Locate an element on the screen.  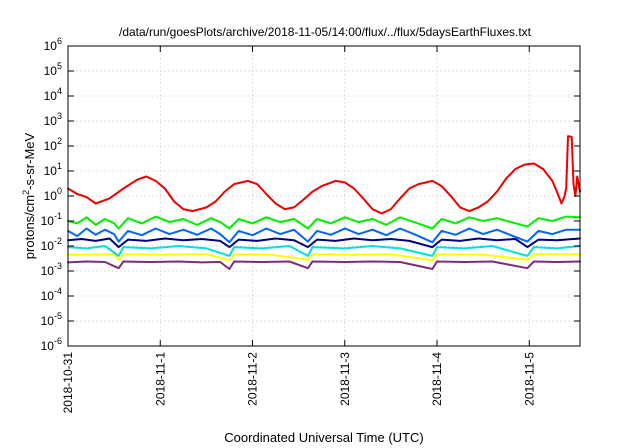
y-tick-label-exponent: 3 is located at coordinates (59, 116).